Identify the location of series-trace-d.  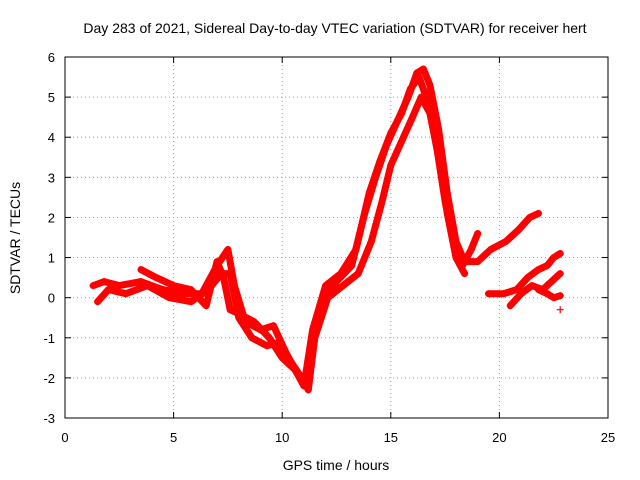
(524, 274).